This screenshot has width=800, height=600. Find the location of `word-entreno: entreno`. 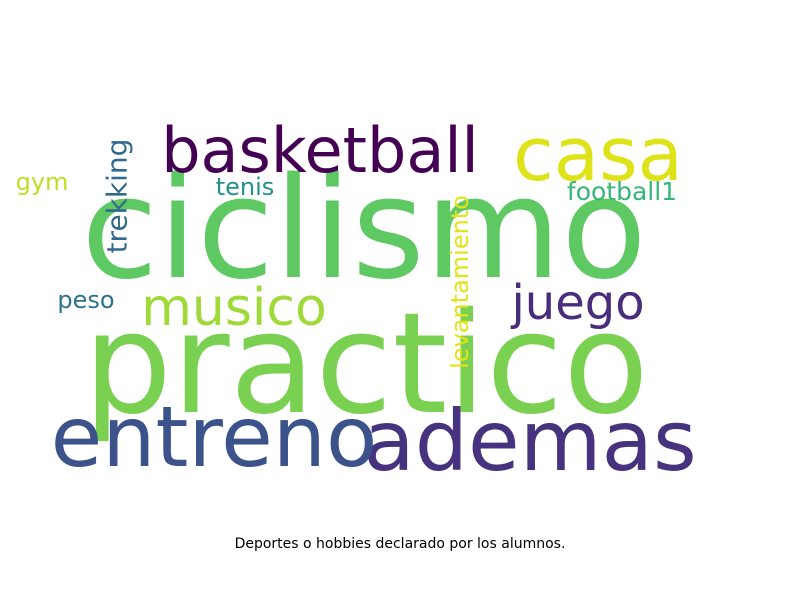

word-entreno: entreno is located at coordinates (214, 437).